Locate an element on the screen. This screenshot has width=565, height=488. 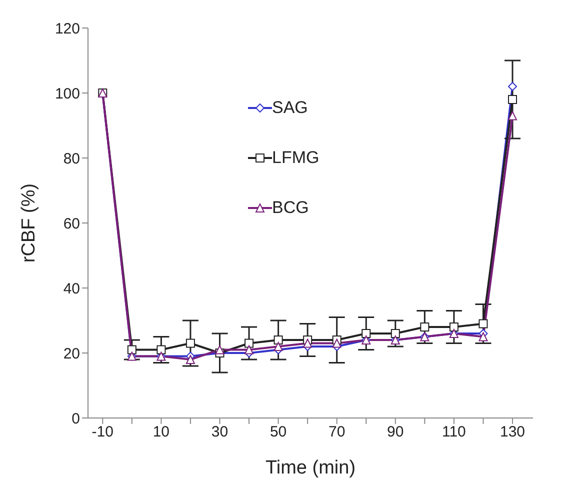
x-tick-label: 90 is located at coordinates (395, 432).